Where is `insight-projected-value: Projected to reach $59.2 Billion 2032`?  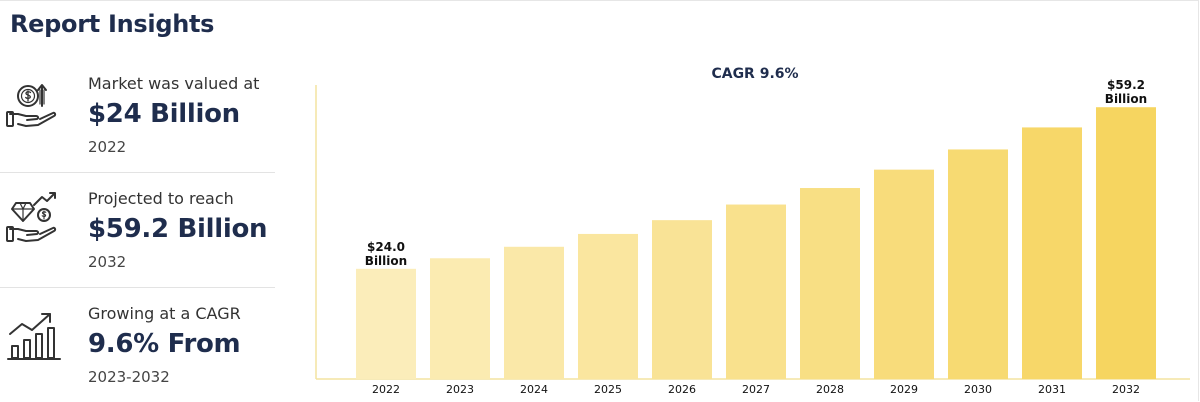
insight-projected-value: Projected to reach $59.2 Billion 2032 is located at coordinates (137, 229).